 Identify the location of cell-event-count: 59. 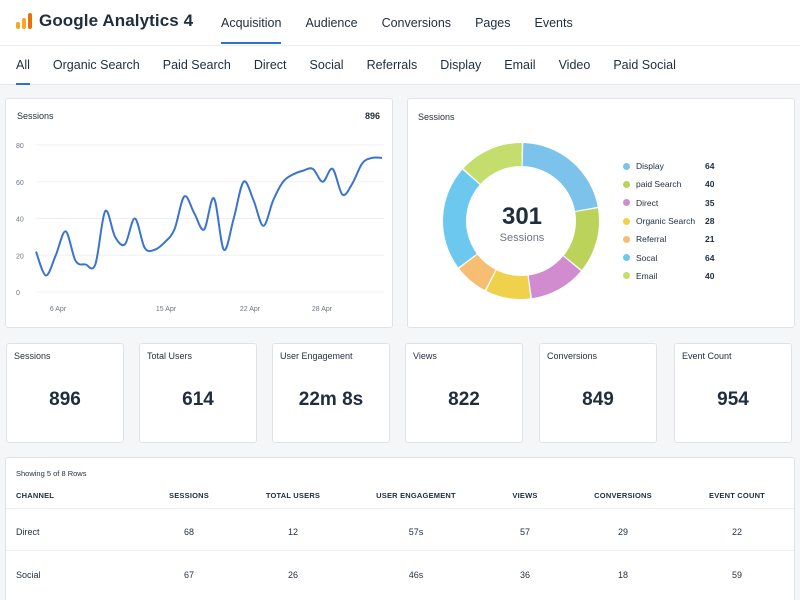
(736, 575).